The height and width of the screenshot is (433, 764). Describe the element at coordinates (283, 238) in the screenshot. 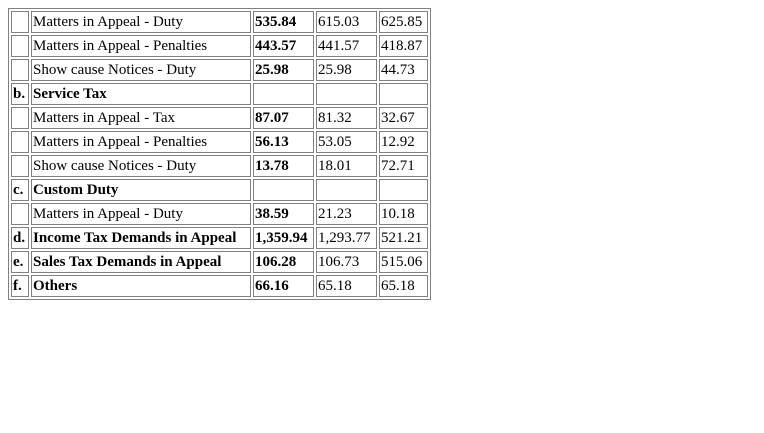

I see `current-year-value-cell: 1,359.94` at that location.